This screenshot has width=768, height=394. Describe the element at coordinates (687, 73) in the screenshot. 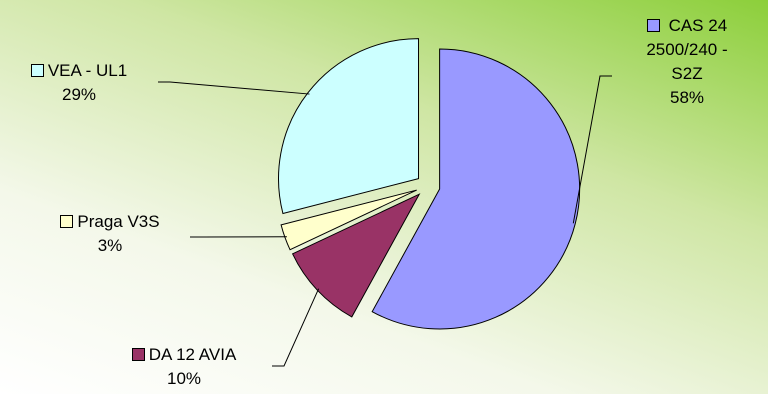

I see `slice-name-line-3: S2Z` at that location.